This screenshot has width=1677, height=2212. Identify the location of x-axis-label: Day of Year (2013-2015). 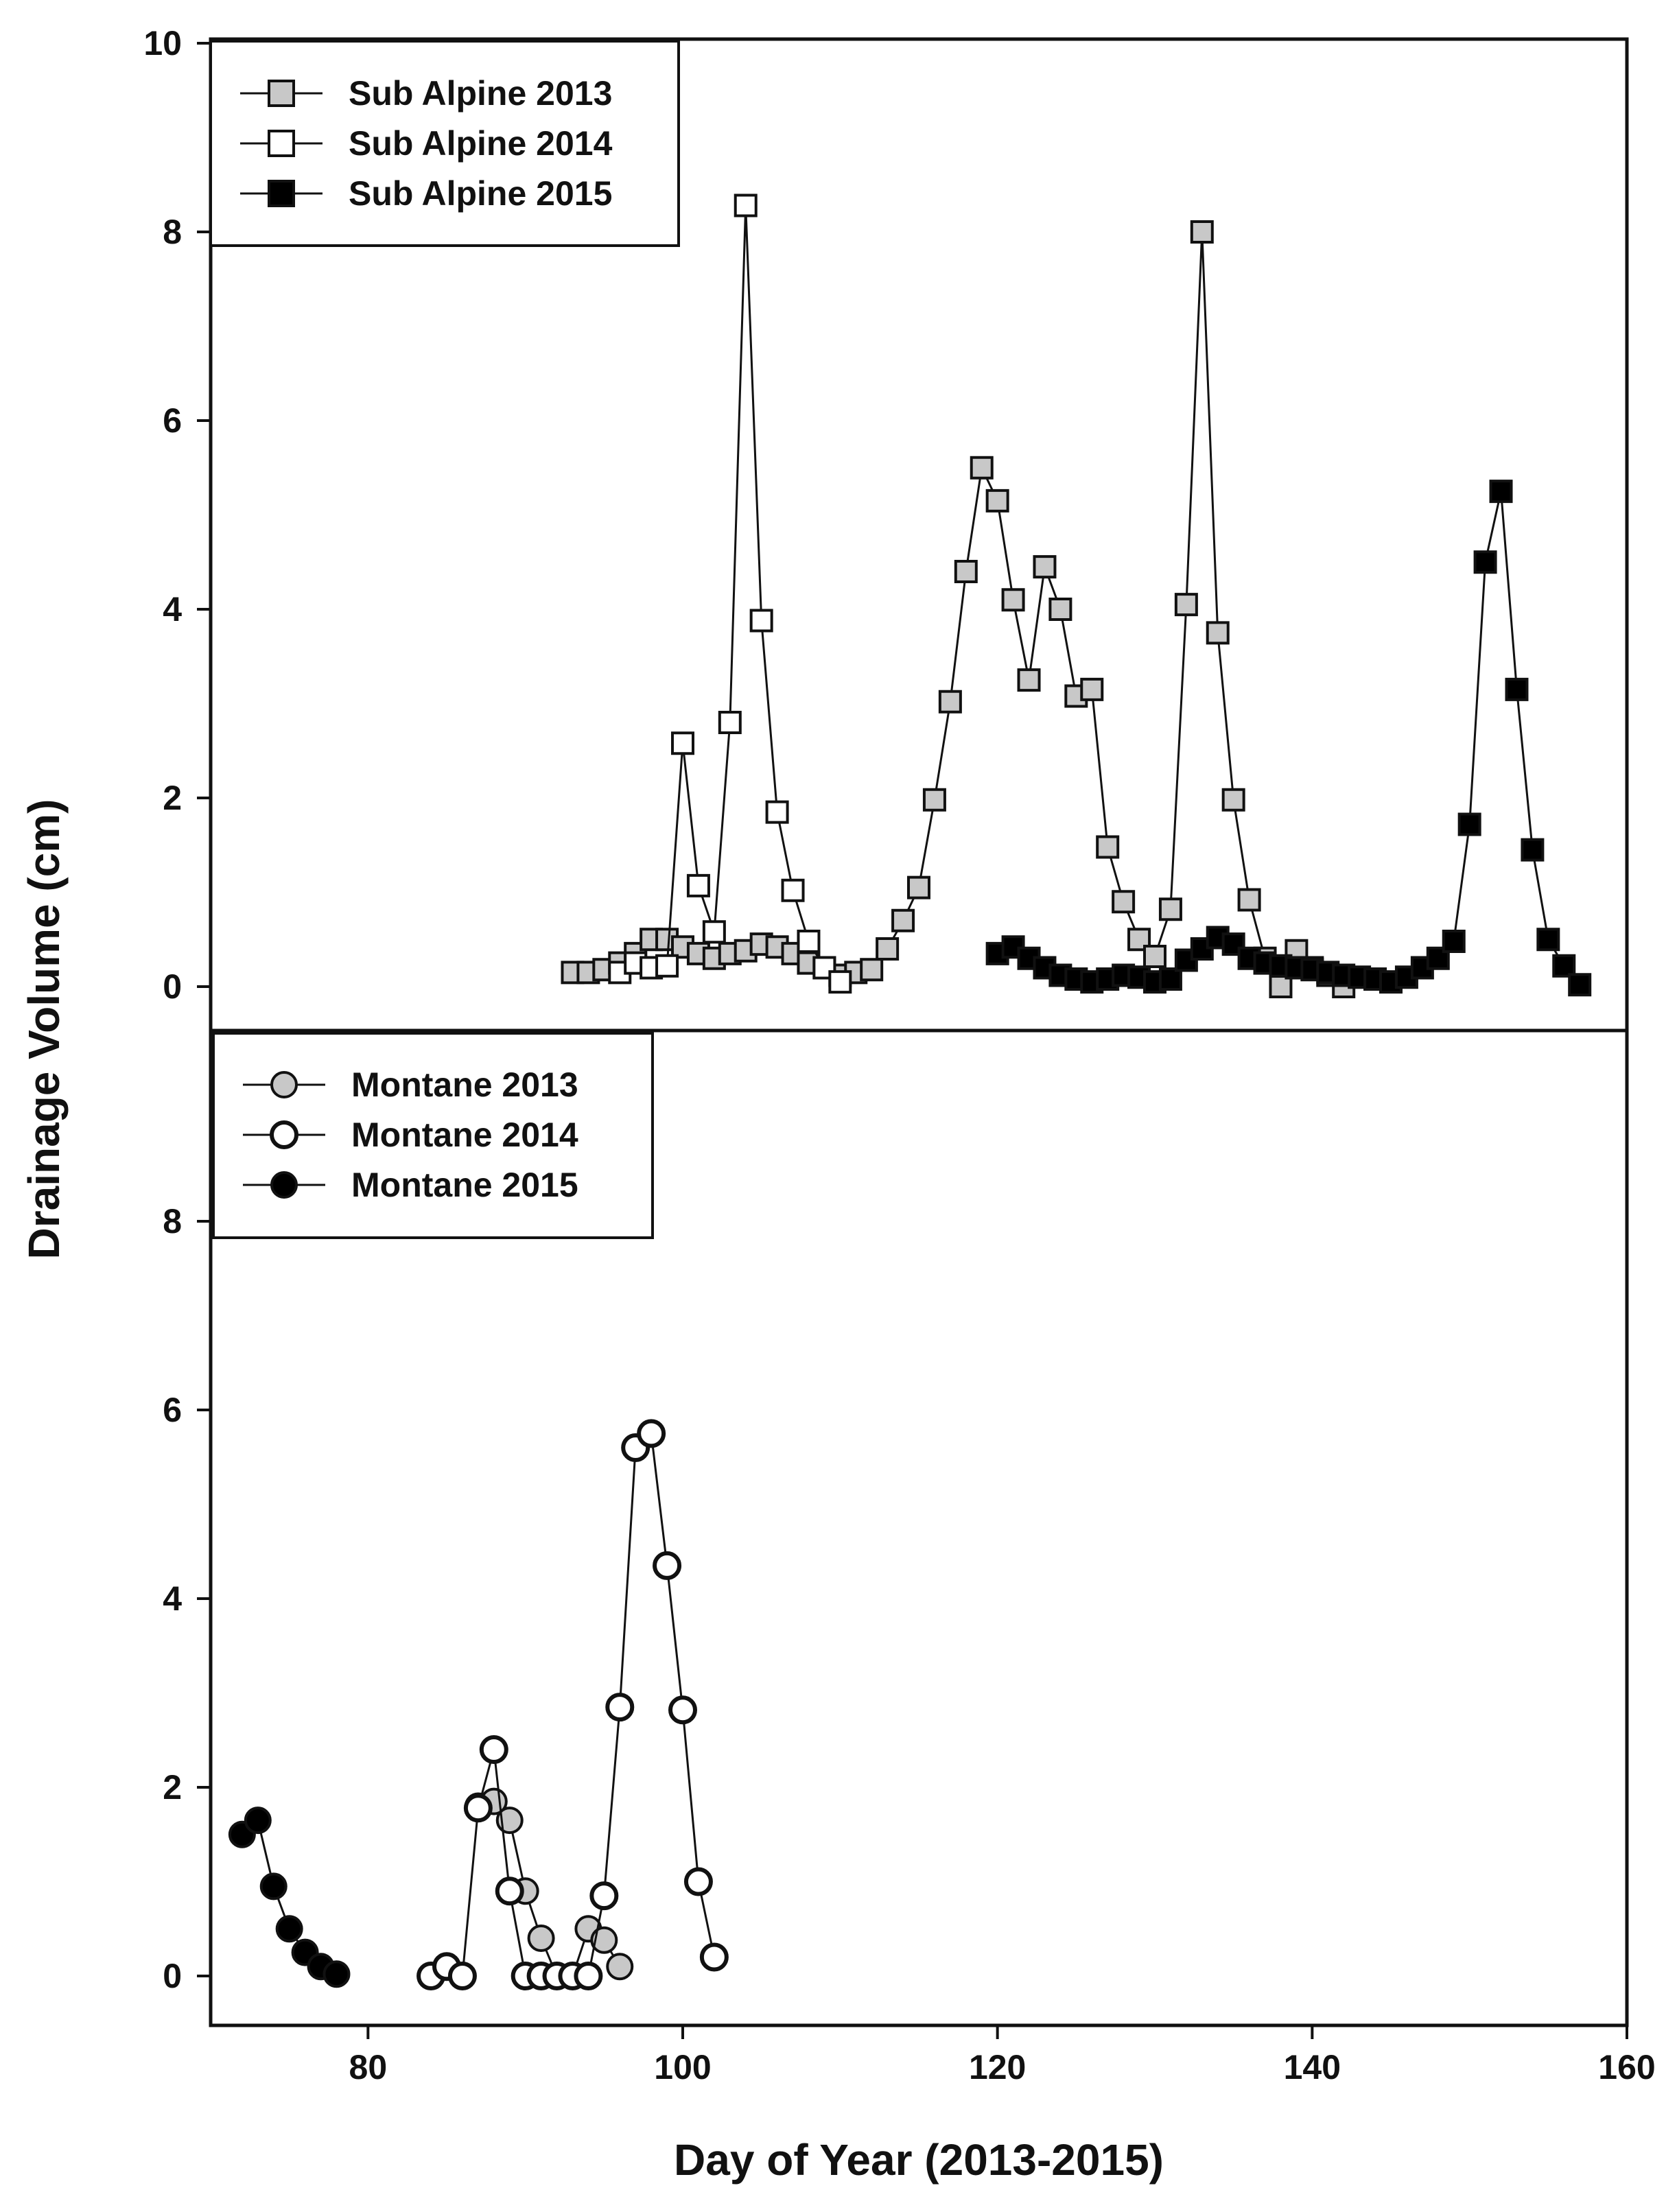
(919, 2160).